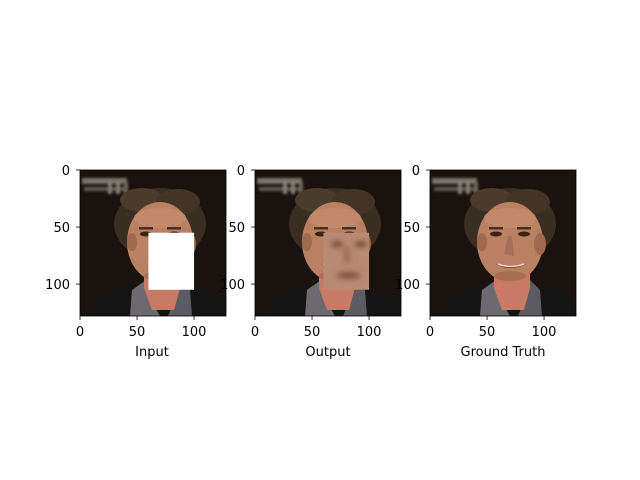 The height and width of the screenshot is (480, 640). I want to click on axes-output: 0 50 100 0 50 100, so click(311, 252).